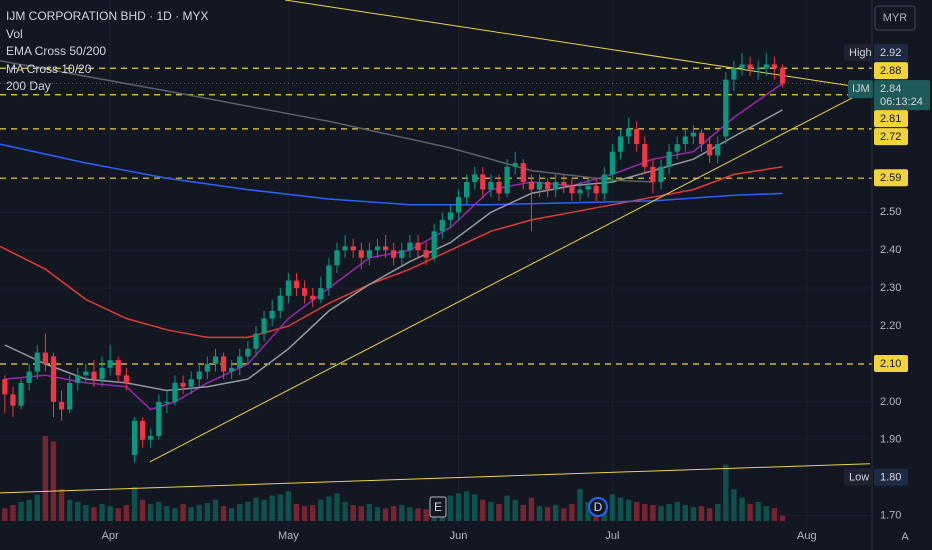 Image resolution: width=932 pixels, height=550 pixels. I want to click on x-tick-label: Aug, so click(807, 536).